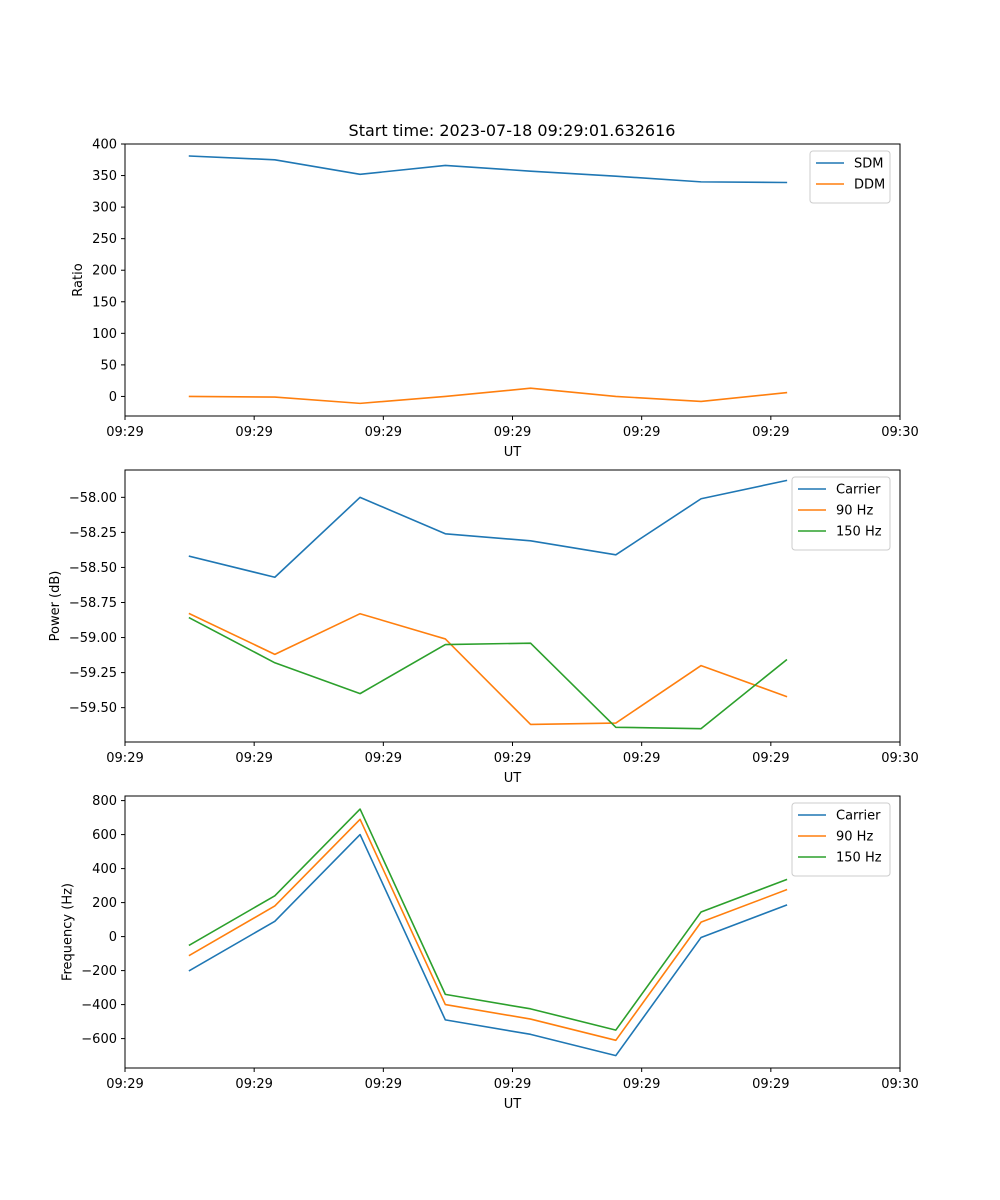 This screenshot has height=1200, width=1000. I want to click on power-xtick-label: 09:30, so click(899, 758).